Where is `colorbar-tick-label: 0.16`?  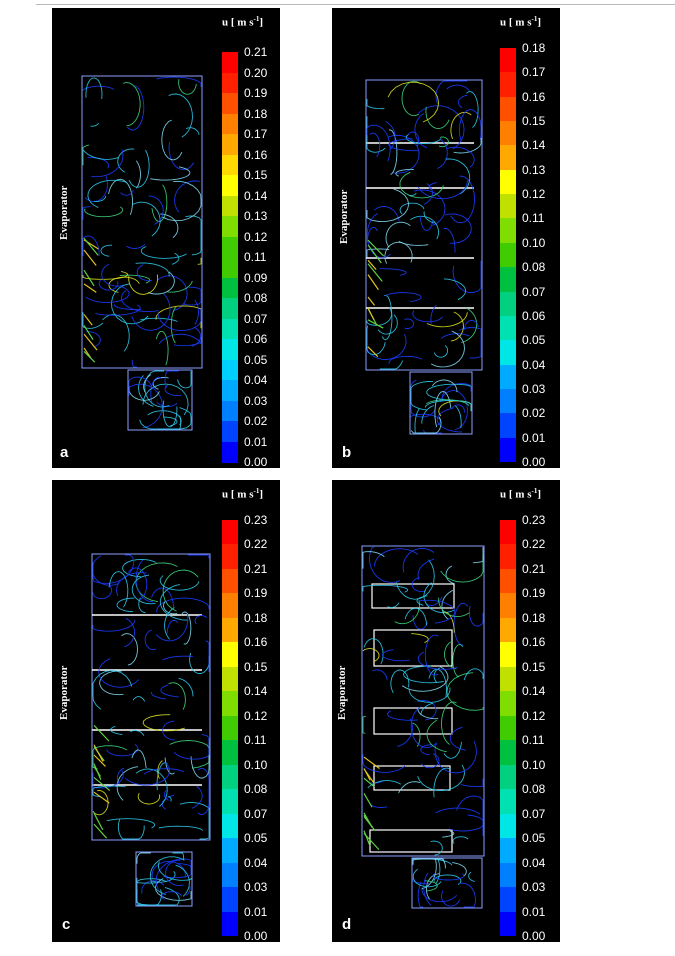 colorbar-tick-label: 0.16 is located at coordinates (256, 154).